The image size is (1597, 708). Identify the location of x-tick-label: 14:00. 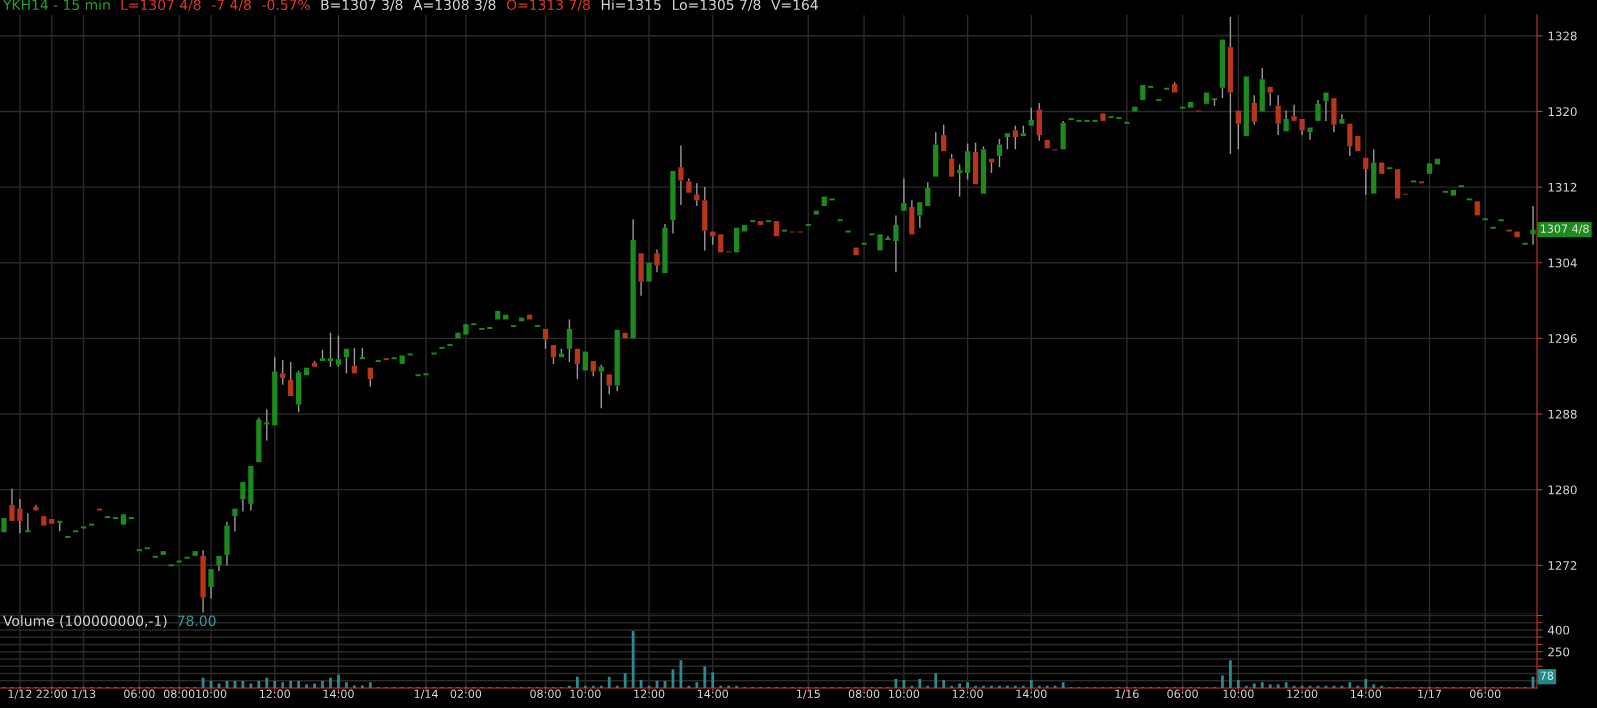
(1366, 693).